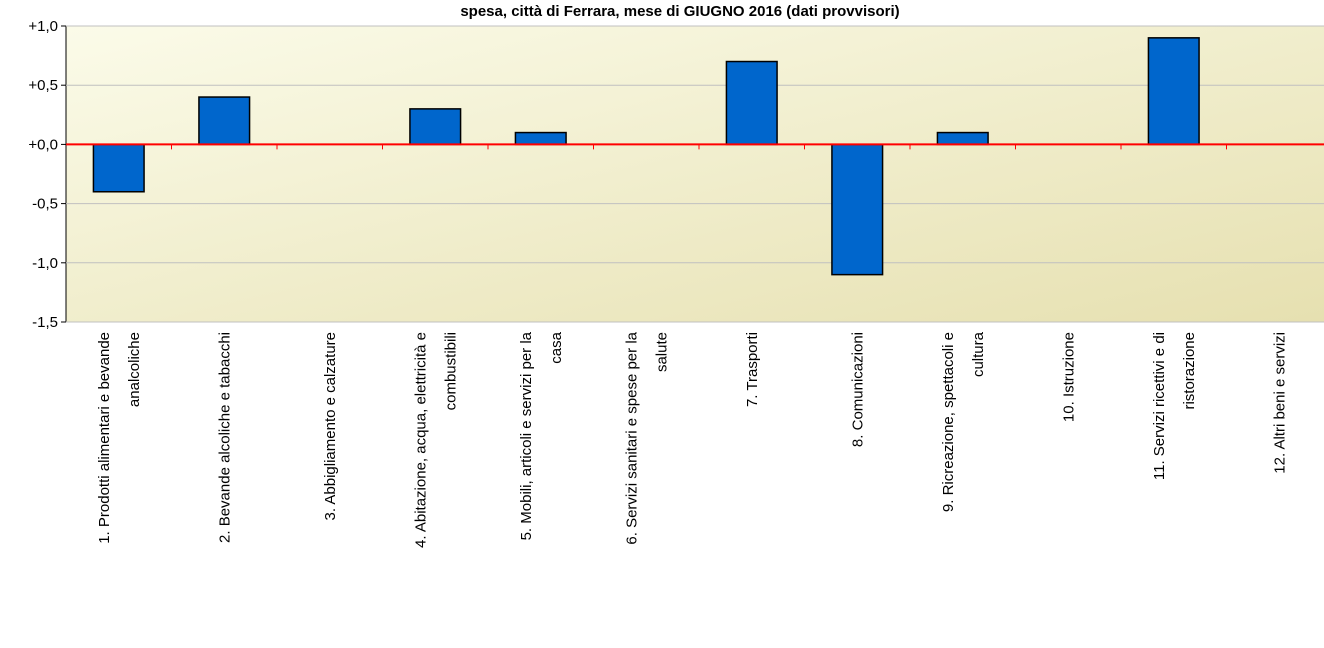 This screenshot has width=1324, height=648. I want to click on y-tick-label: -0,5, so click(45, 204).